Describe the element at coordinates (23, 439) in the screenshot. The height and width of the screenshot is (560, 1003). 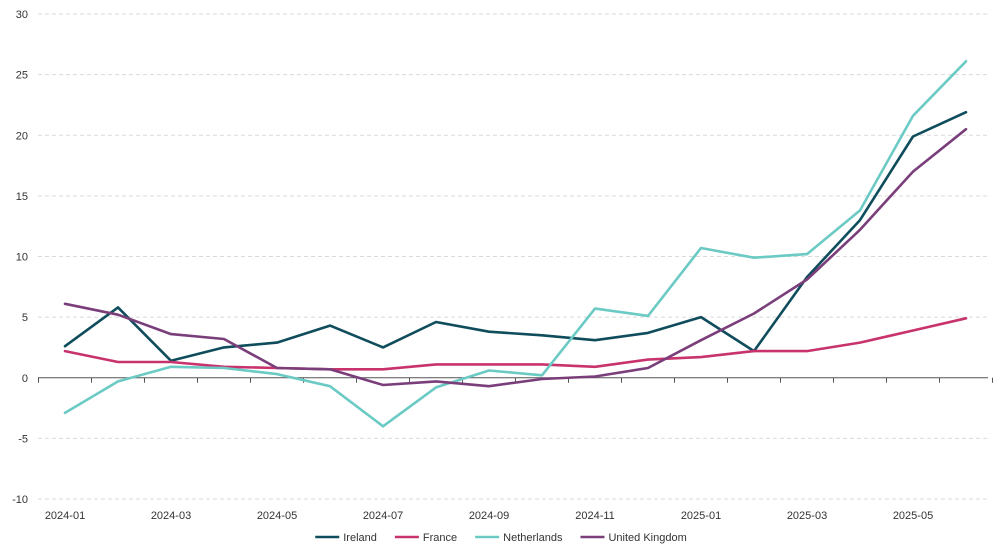
I see `y-tick-label: -5` at that location.